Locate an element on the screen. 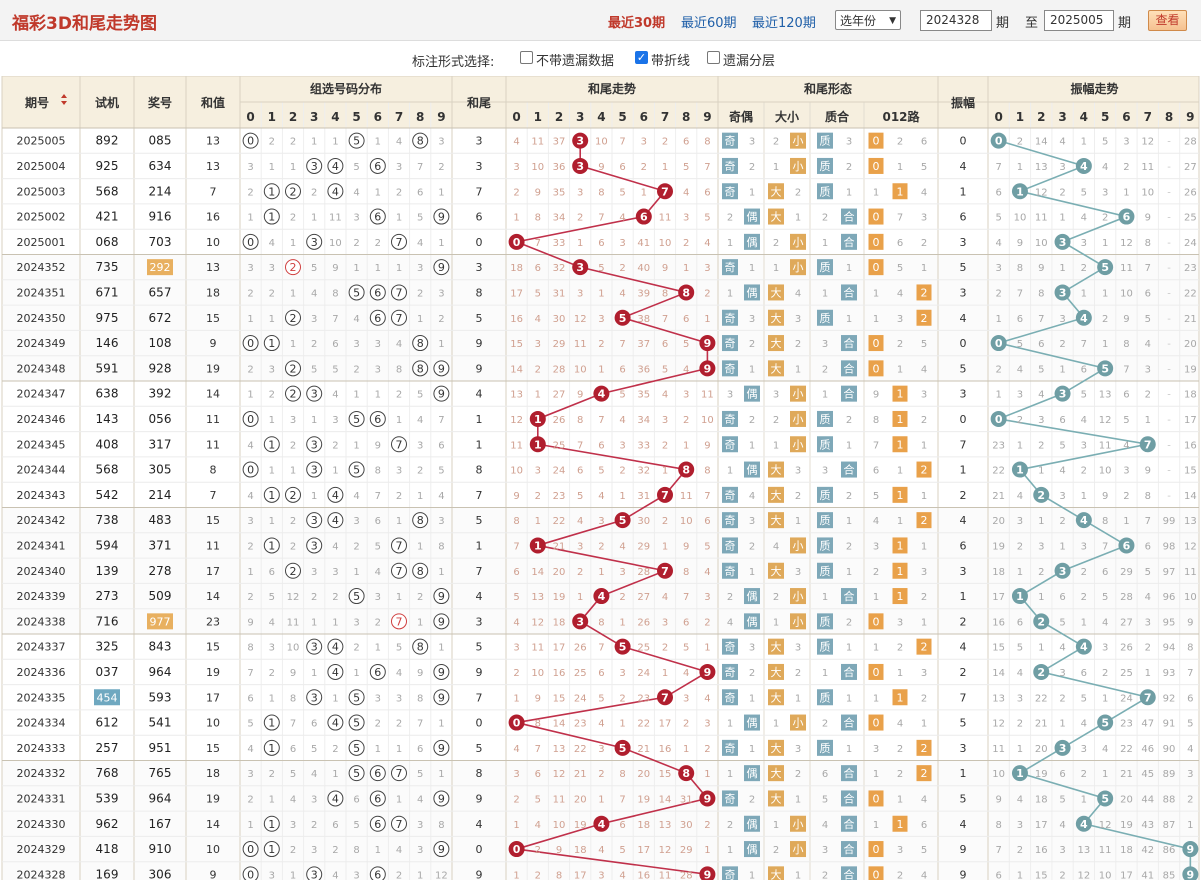  group-missing: 9 is located at coordinates (293, 673).